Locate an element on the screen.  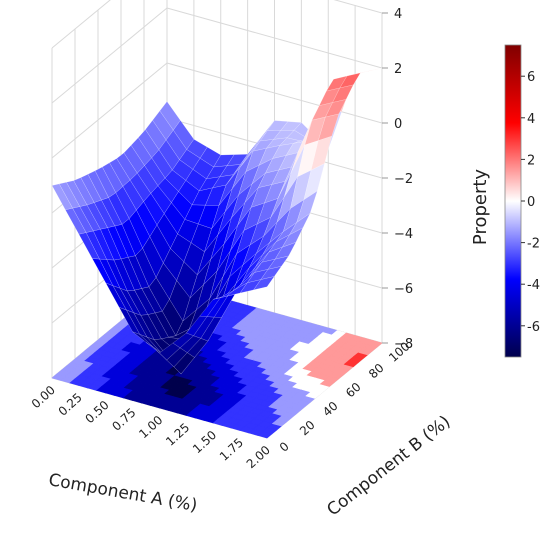
colorbar-tick-label: 2 is located at coordinates (531, 160).